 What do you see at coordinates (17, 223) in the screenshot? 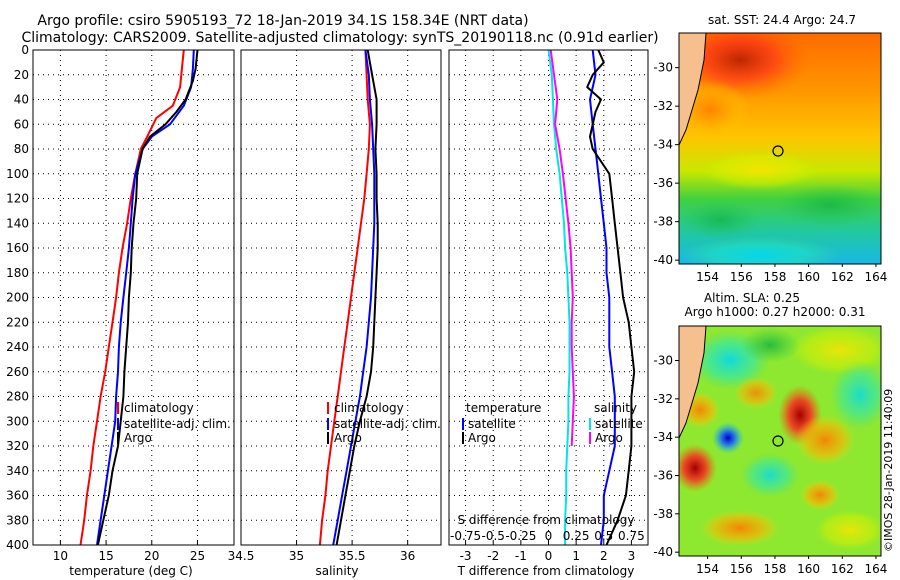
I see `depth-tick-label: 140` at bounding box center [17, 223].